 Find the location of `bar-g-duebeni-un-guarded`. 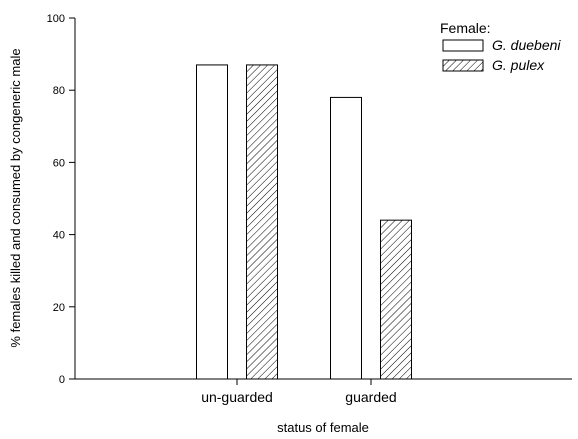

bar-g-duebeni-un-guarded is located at coordinates (212, 222).